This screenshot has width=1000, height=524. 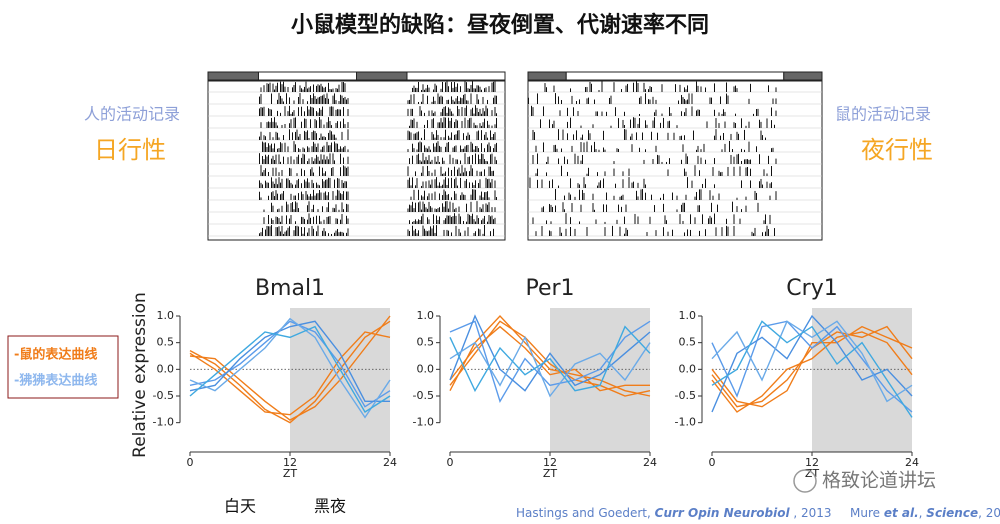 I want to click on y-tick-label: -1.0, so click(x=423, y=422).